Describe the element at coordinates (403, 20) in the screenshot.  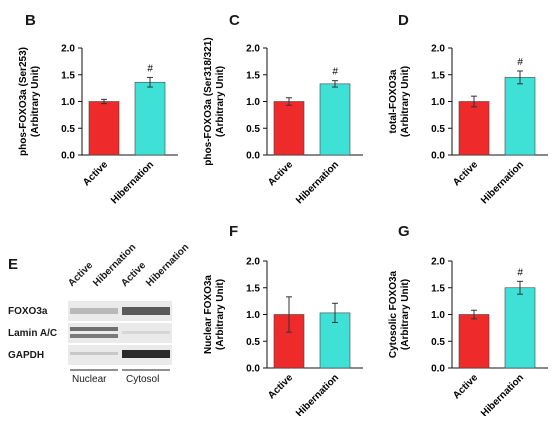
I see `panel-letter-d: D` at that location.